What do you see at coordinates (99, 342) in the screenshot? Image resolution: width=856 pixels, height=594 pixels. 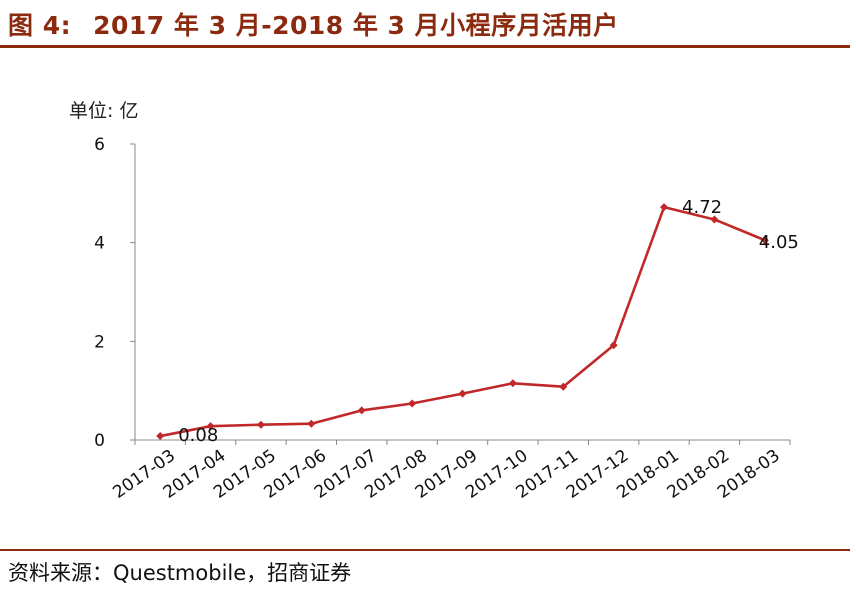 I see `y-tick-label: 2` at bounding box center [99, 342].